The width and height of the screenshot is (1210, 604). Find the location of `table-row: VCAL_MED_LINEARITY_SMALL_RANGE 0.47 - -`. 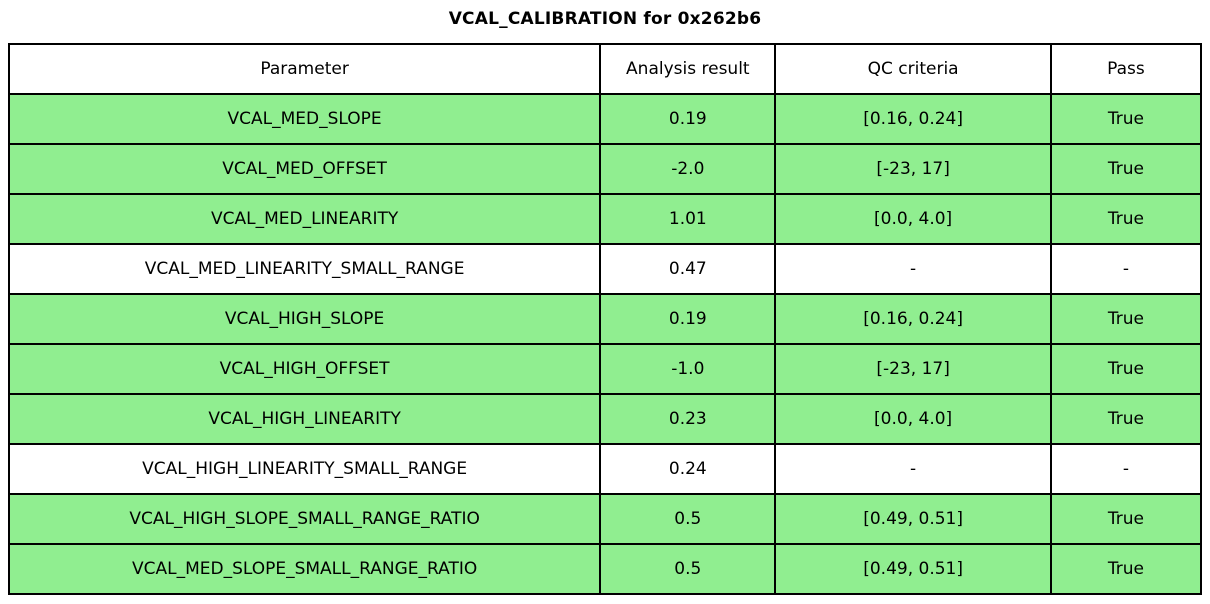

table-row: VCAL_MED_LINEARITY_SMALL_RANGE 0.47 - - is located at coordinates (605, 269).